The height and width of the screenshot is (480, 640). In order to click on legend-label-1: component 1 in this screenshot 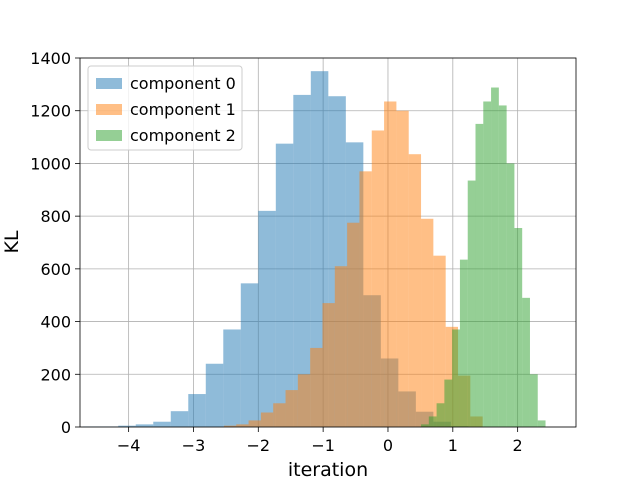, I will do `click(183, 109)`.